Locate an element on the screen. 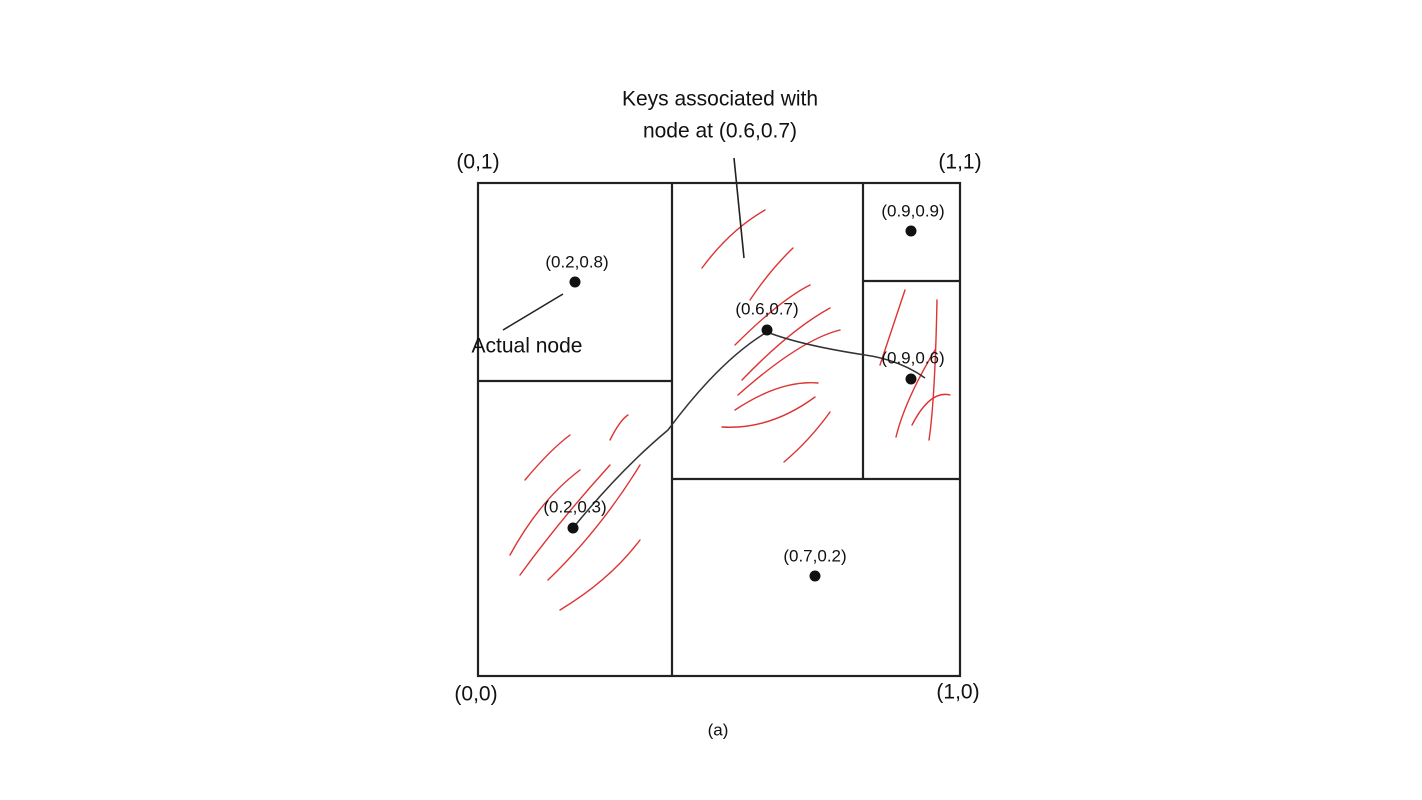 The height and width of the screenshot is (800, 1422). caption: (a) is located at coordinates (718, 729).